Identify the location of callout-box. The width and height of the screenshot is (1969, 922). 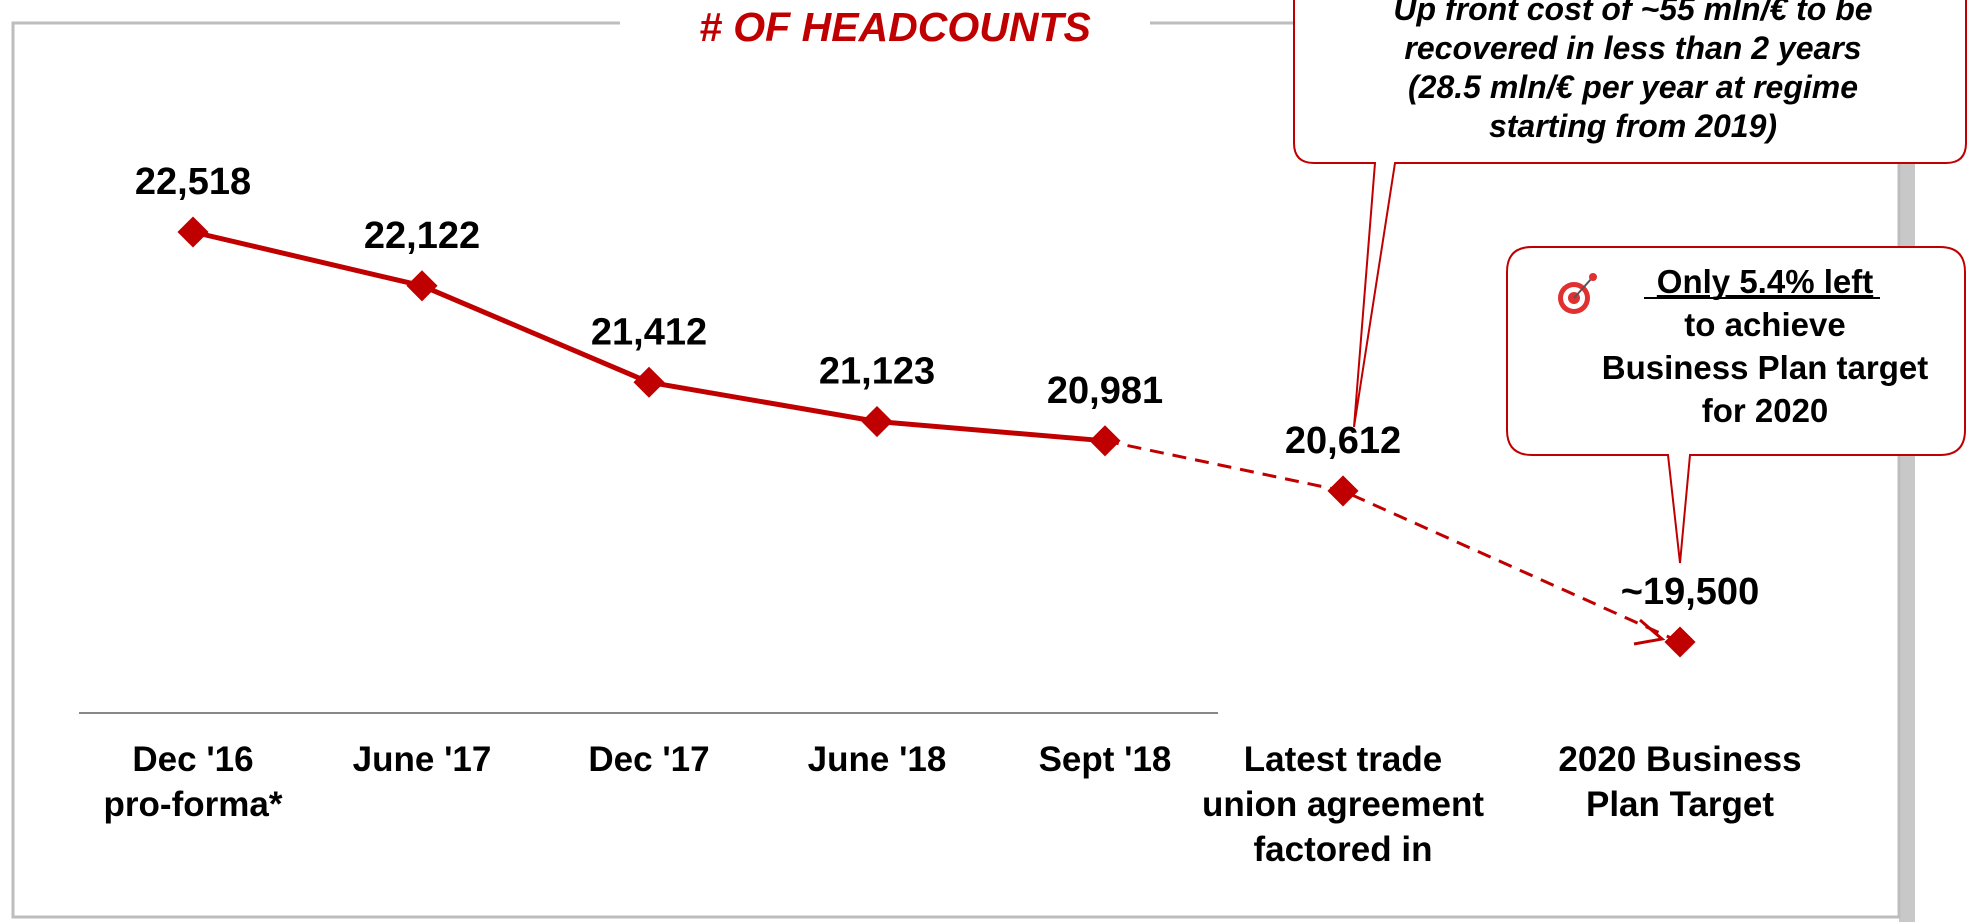
(1736, 405).